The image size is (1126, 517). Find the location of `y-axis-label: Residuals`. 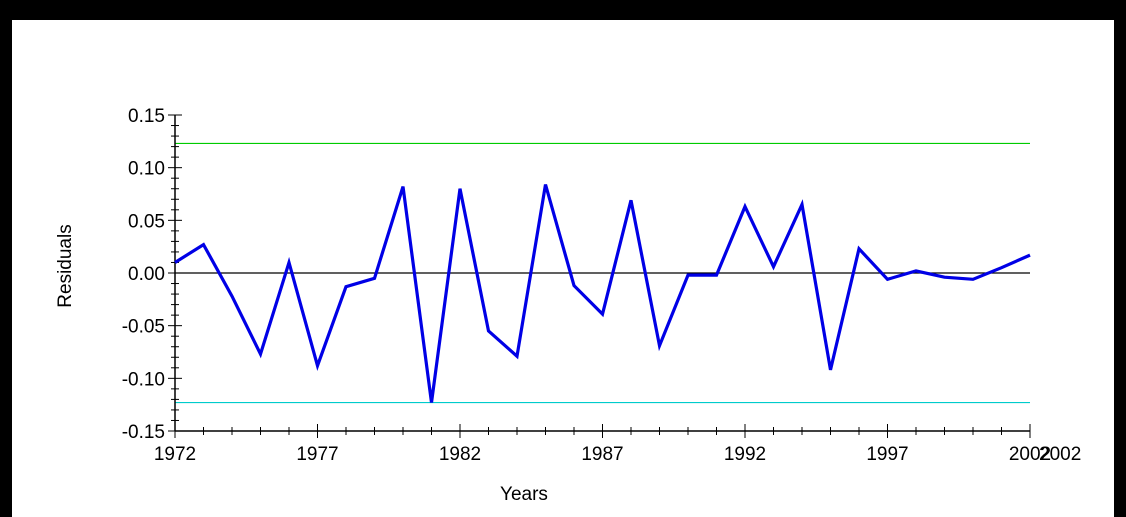

y-axis-label: Residuals is located at coordinates (65, 265).